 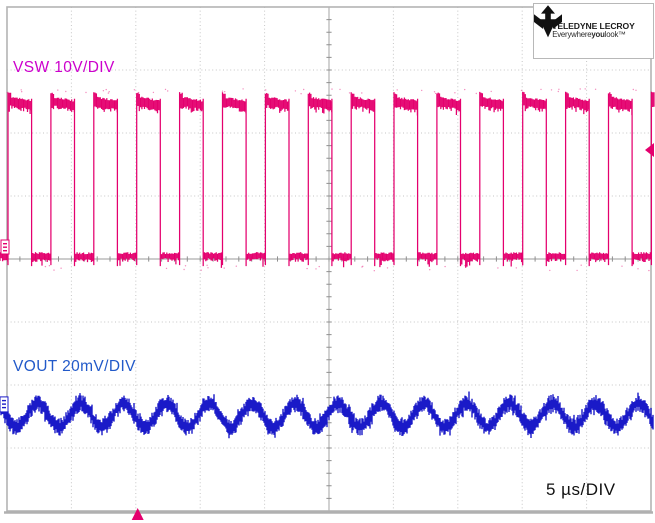 What do you see at coordinates (581, 489) in the screenshot?
I see `timebase-label: 5 µs/DIV` at bounding box center [581, 489].